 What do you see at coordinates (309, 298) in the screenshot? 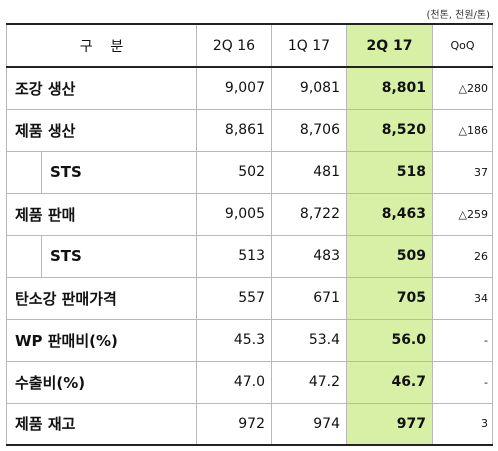
I see `cell-1q17: 671` at bounding box center [309, 298].